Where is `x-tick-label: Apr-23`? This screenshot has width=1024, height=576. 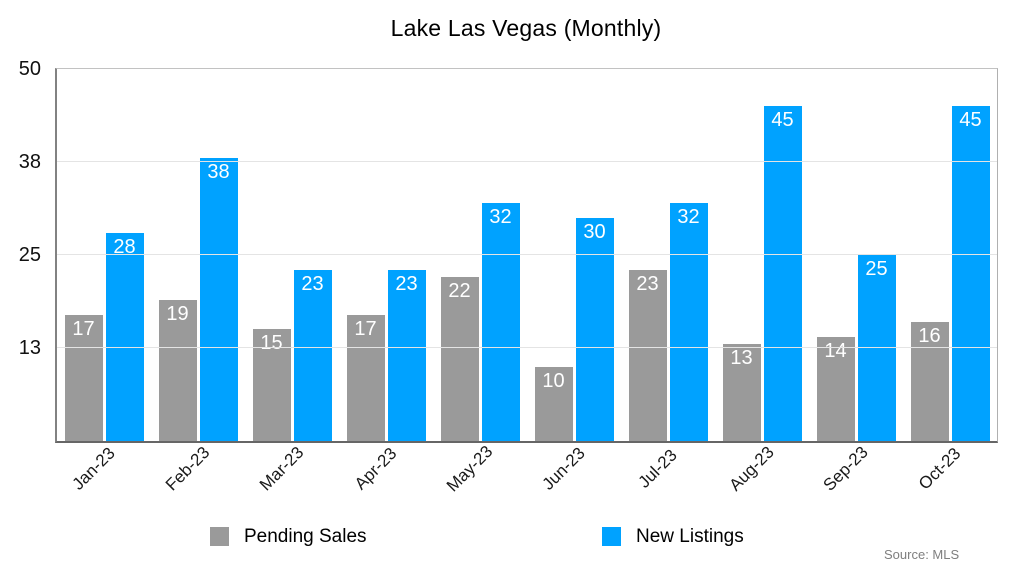
x-tick-label: Apr-23 is located at coordinates (375, 468).